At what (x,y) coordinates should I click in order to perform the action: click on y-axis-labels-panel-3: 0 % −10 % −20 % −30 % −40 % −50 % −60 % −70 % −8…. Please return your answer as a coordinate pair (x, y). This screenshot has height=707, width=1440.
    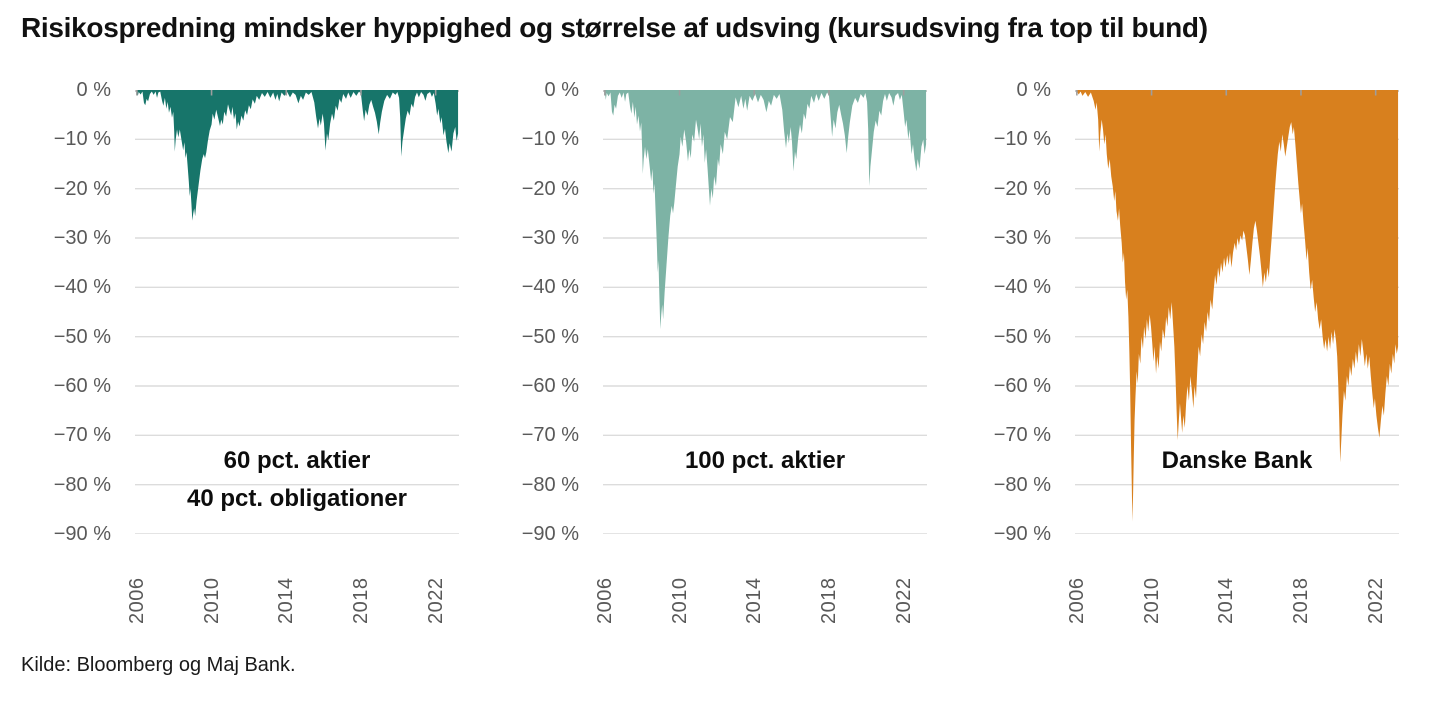
    Looking at the image, I should click on (1003, 319).